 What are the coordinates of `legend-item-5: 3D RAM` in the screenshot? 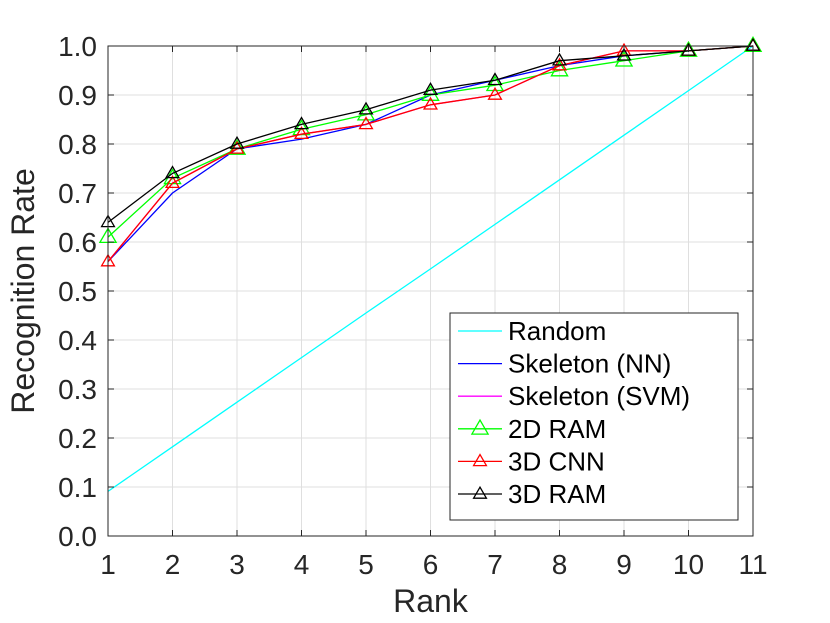 It's located at (532, 494).